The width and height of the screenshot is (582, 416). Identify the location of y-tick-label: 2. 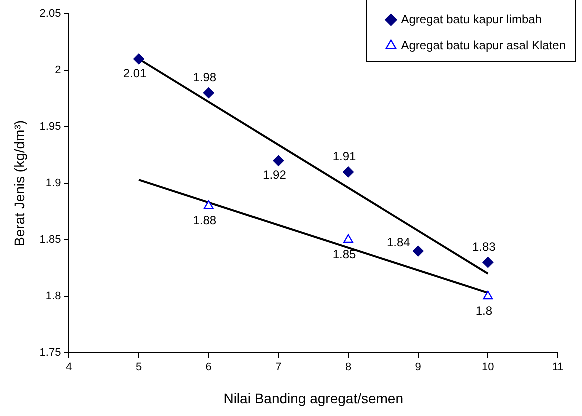
(58, 70).